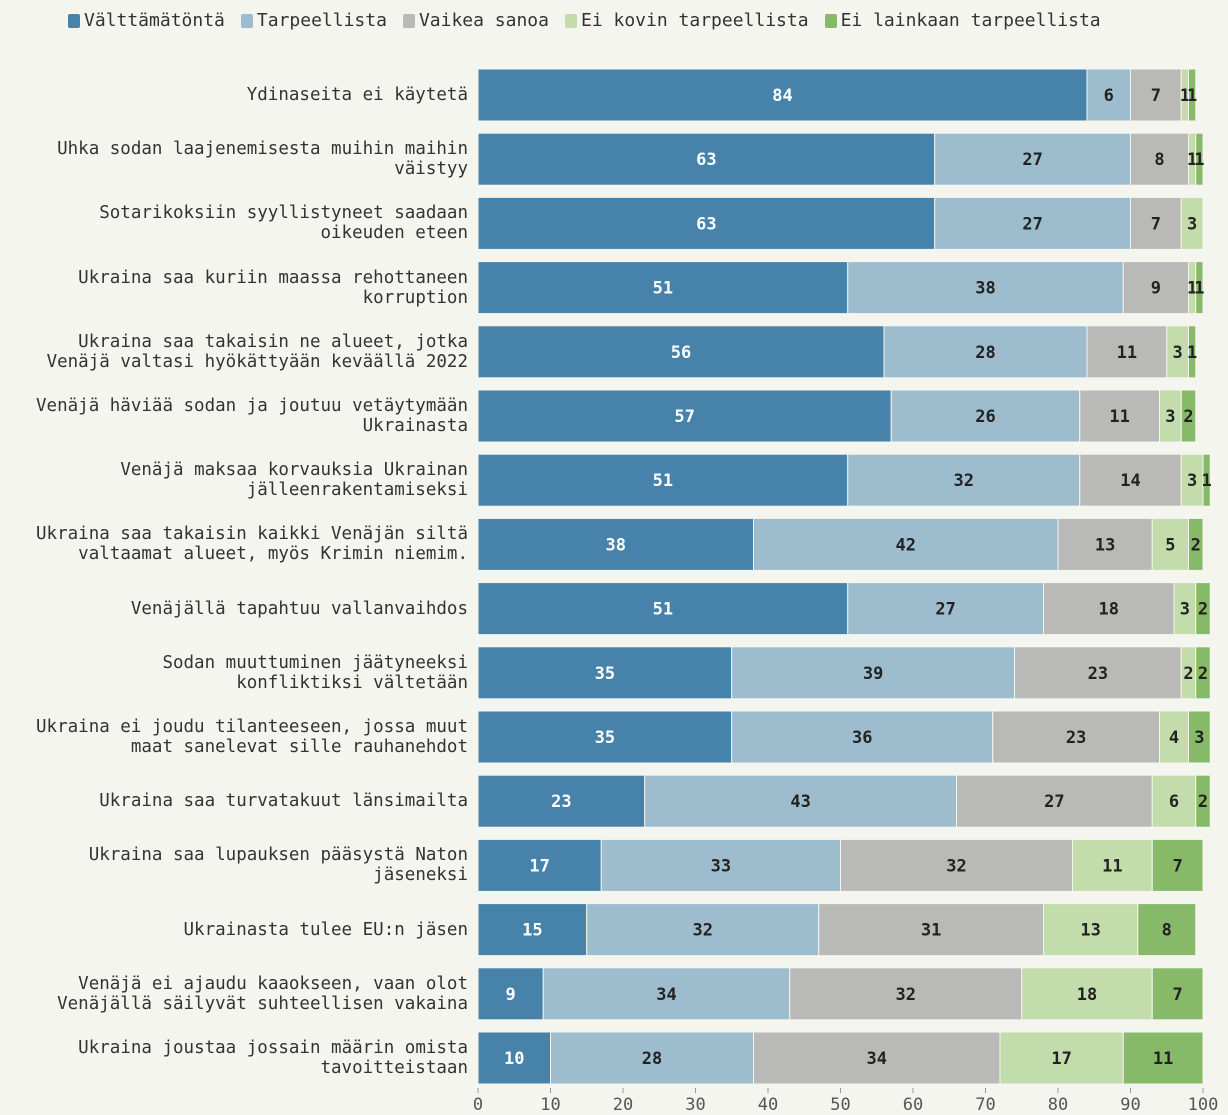  I want to click on data-label: 51, so click(663, 481).